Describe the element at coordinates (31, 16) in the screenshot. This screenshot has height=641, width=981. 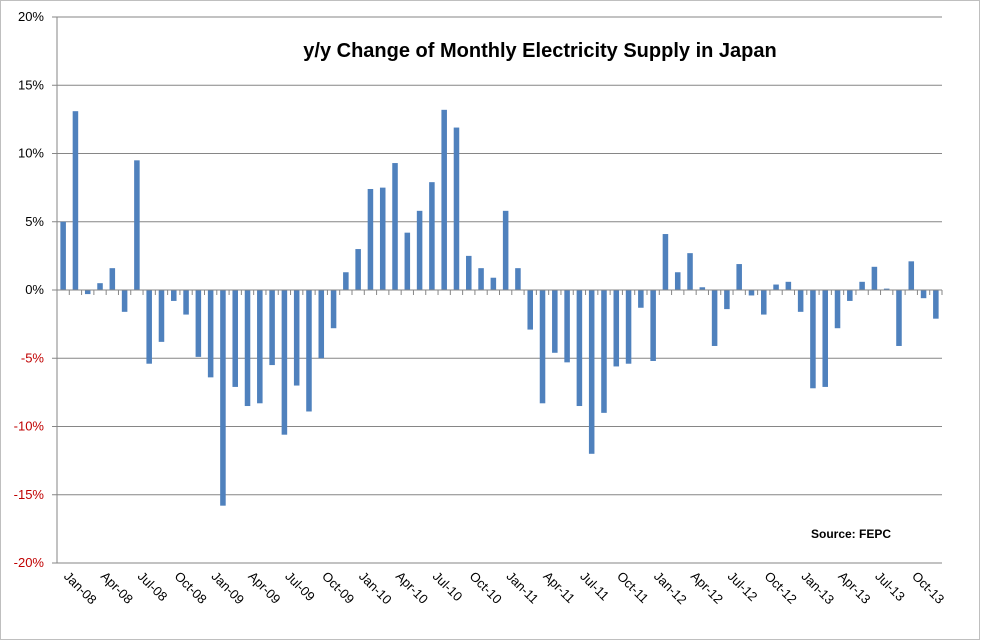
I see `y-tick-label: 20%` at that location.